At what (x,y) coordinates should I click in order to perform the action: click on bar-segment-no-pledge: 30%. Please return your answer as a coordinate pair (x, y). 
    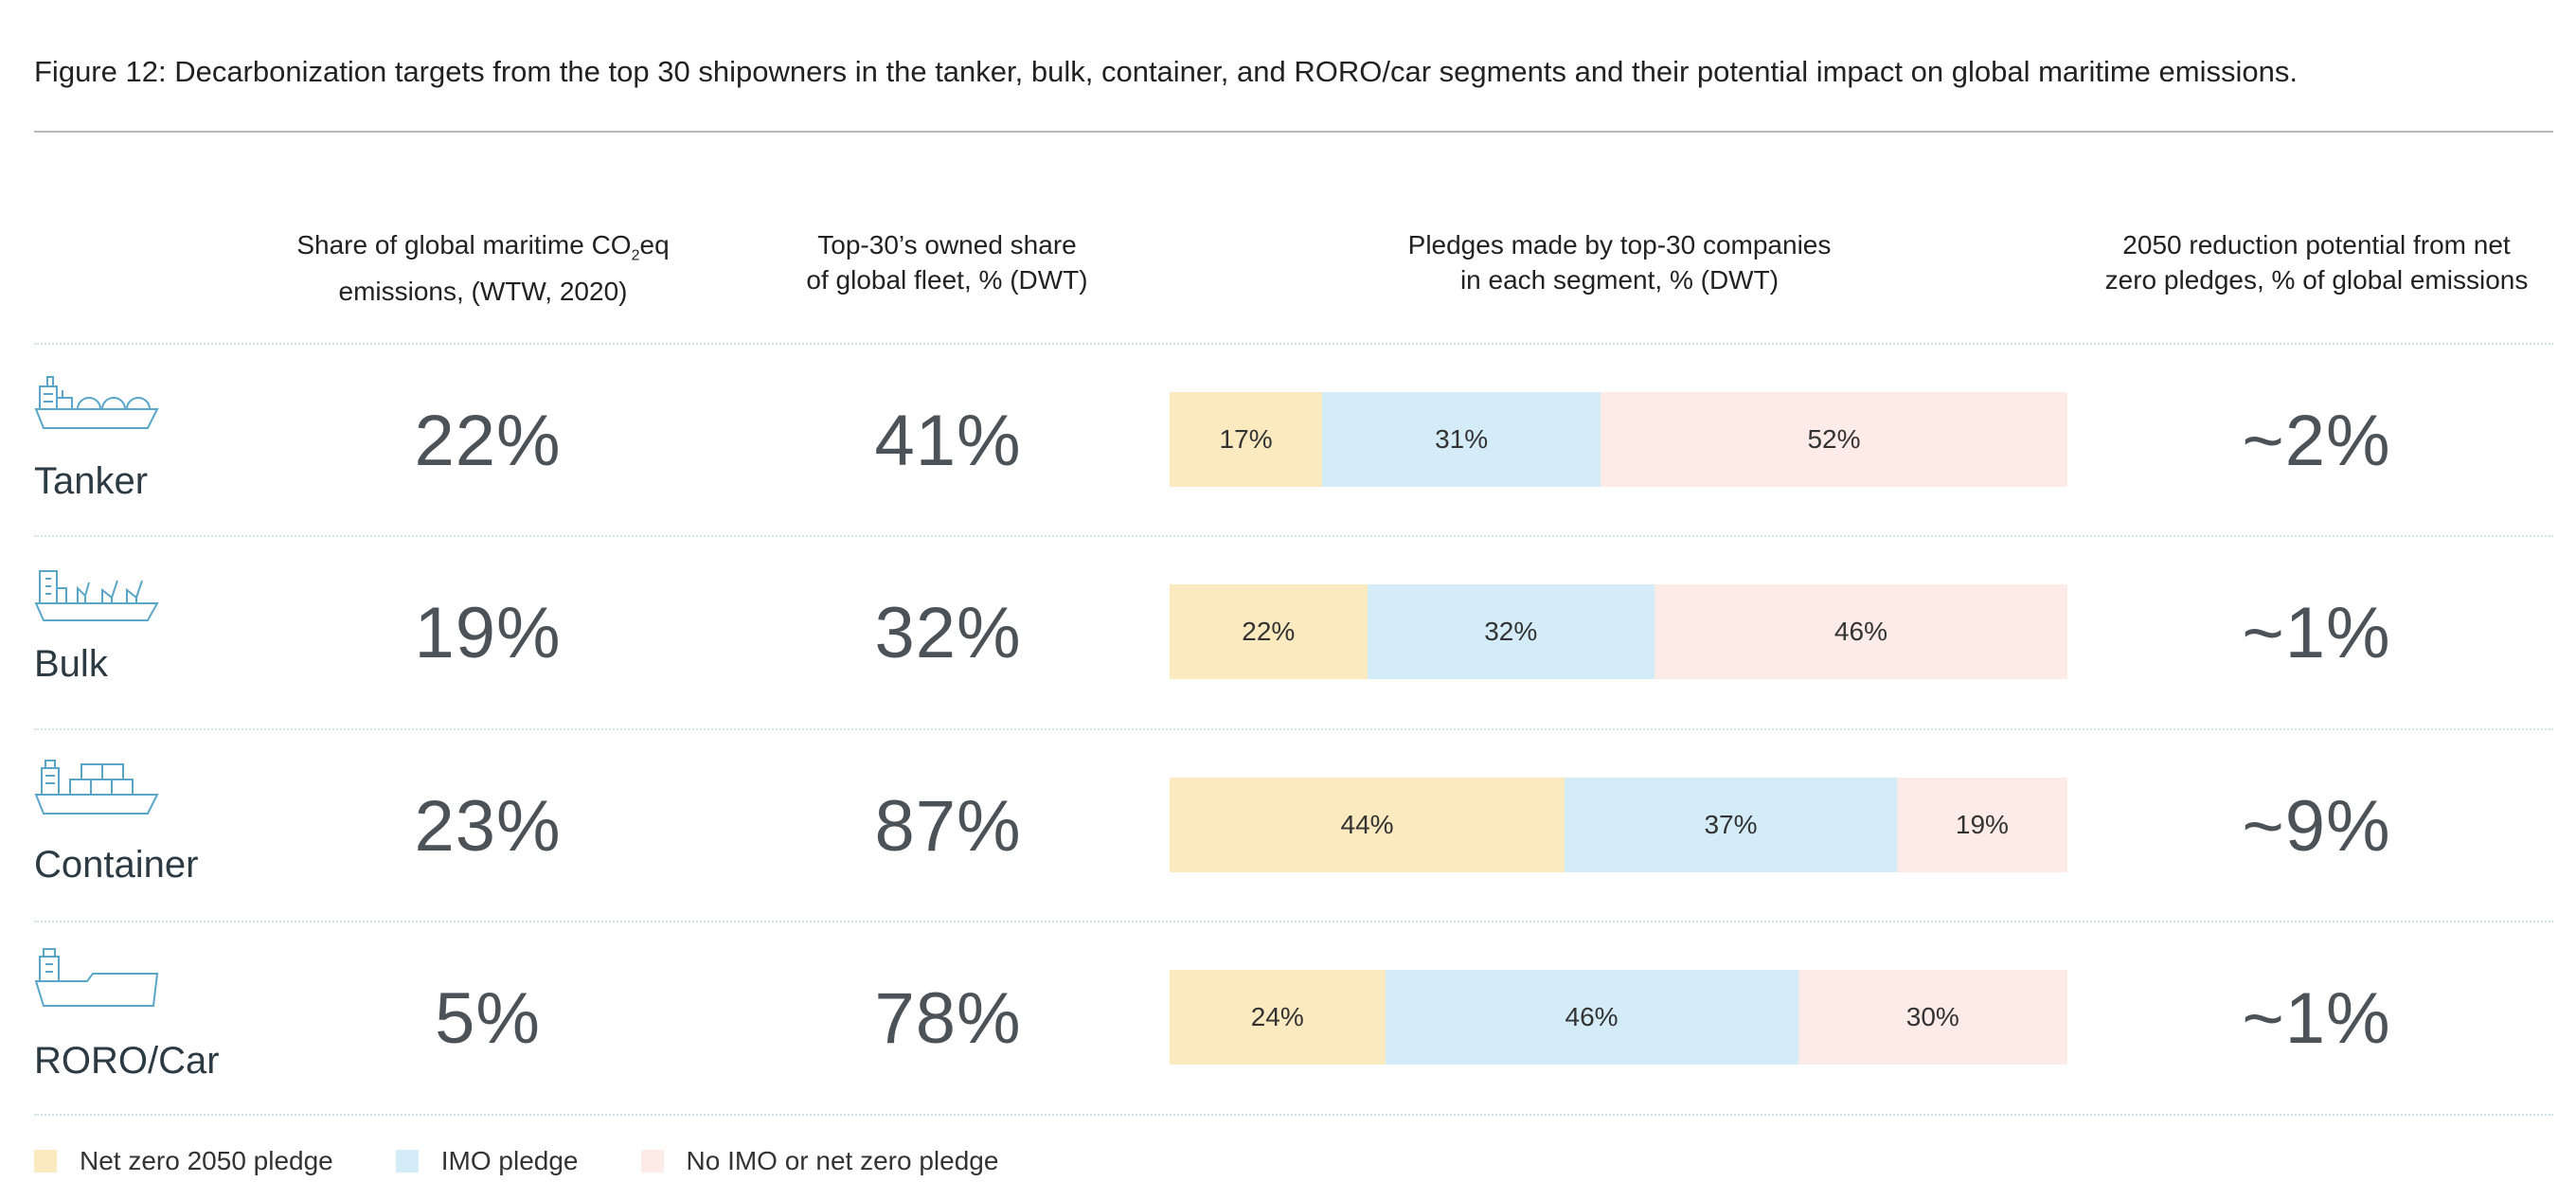
    Looking at the image, I should click on (1932, 1017).